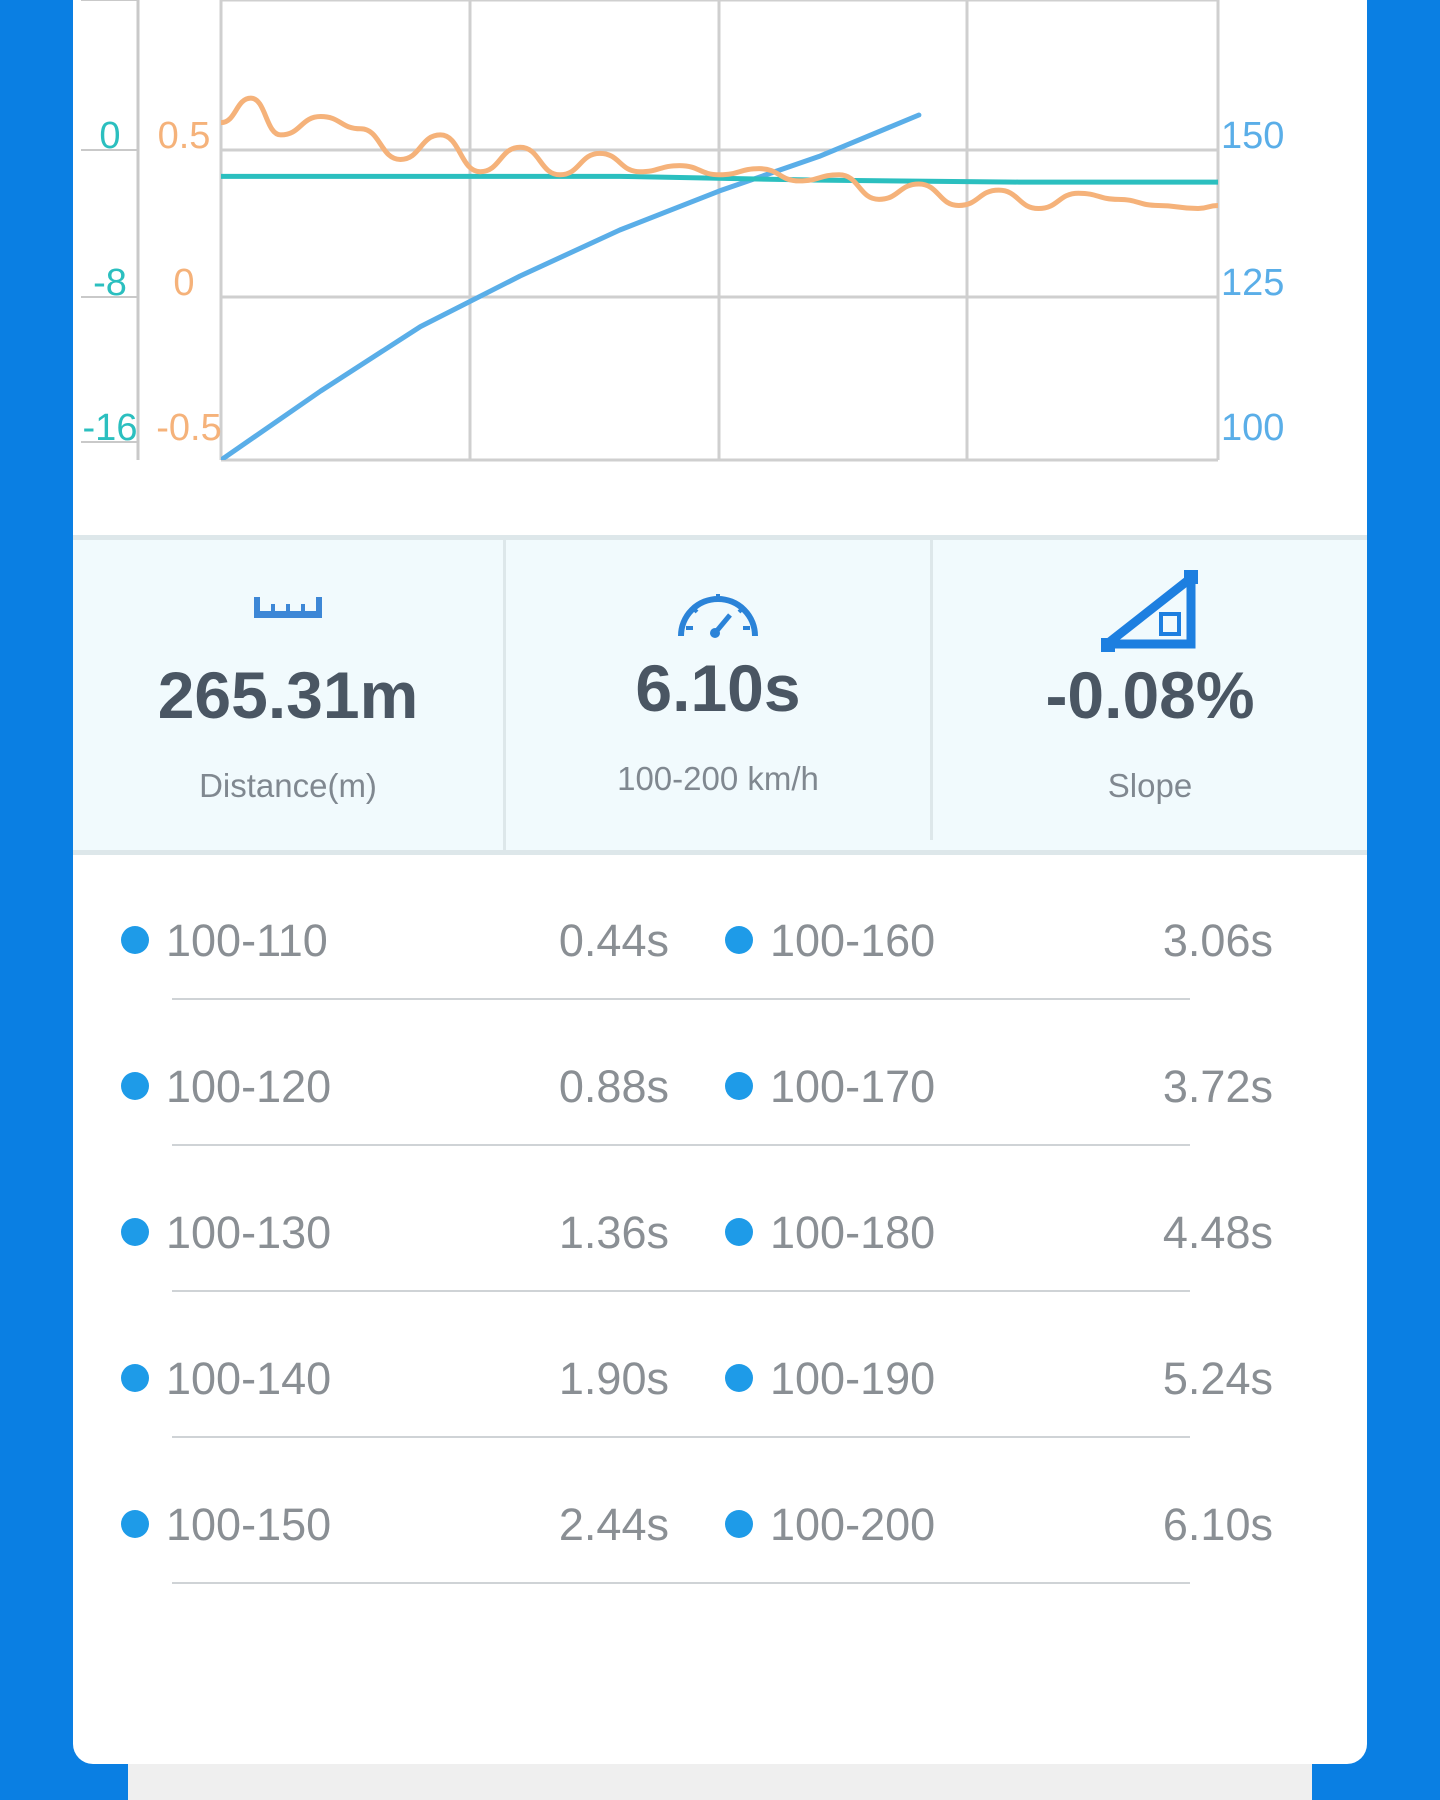 The height and width of the screenshot is (1800, 1440). I want to click on tick-label: 1, so click(183, 1).